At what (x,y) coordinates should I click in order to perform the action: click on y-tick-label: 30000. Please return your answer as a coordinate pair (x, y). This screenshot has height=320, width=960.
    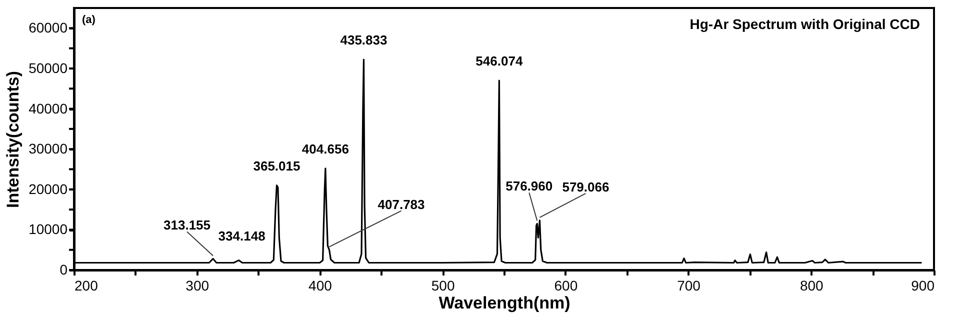
    Looking at the image, I should click on (48, 148).